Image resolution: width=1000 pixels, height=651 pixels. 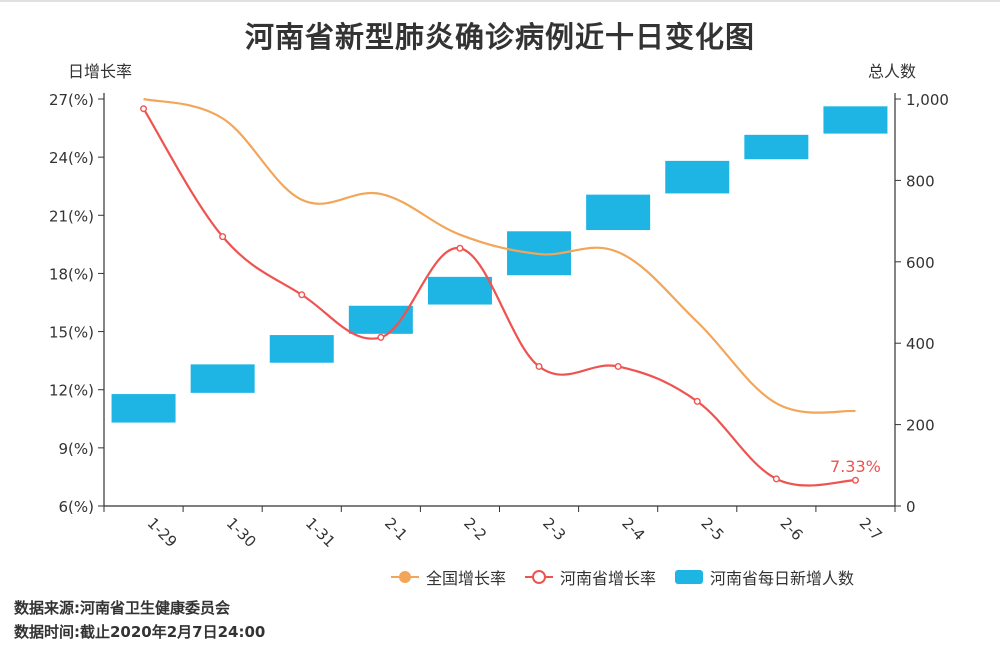 I want to click on right-tick-label: 1,000, so click(x=927, y=100).